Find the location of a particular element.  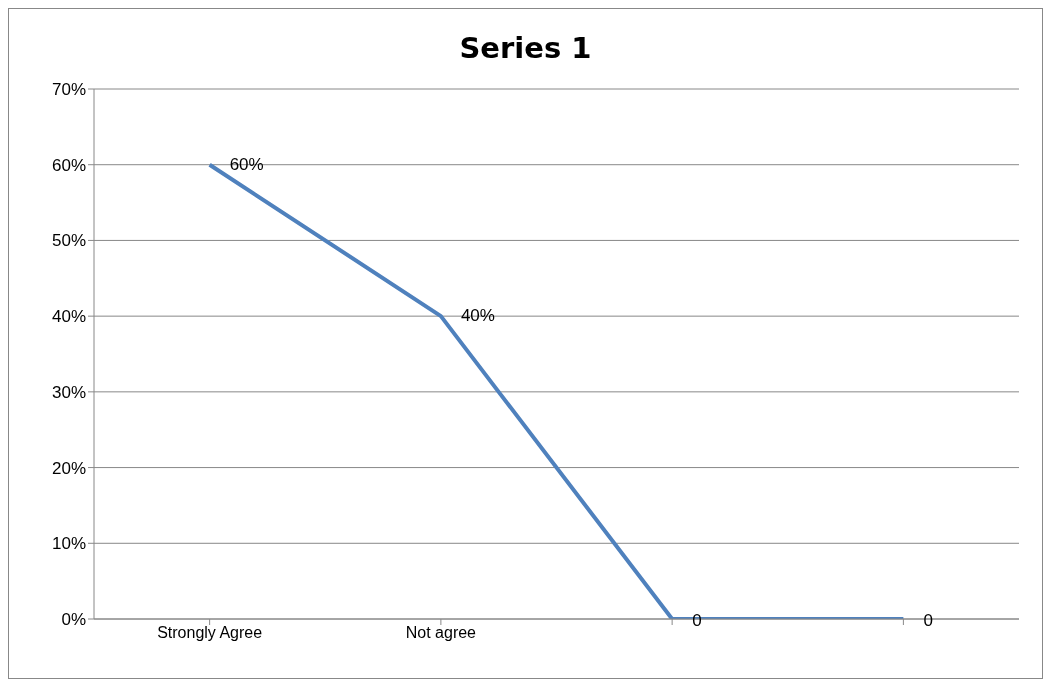

y-tick-label: 40% is located at coordinates (68, 317).